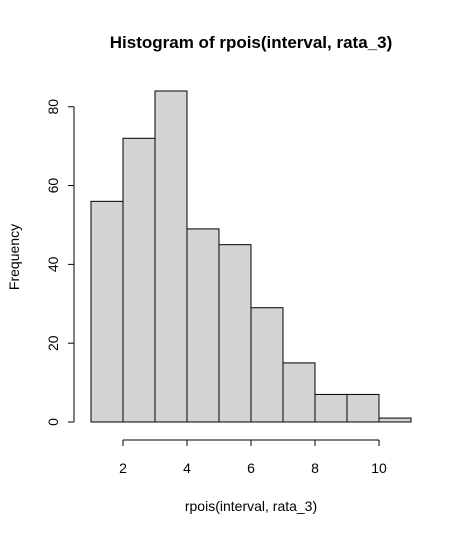  What do you see at coordinates (53, 186) in the screenshot?
I see `y-tick-label: 60` at bounding box center [53, 186].